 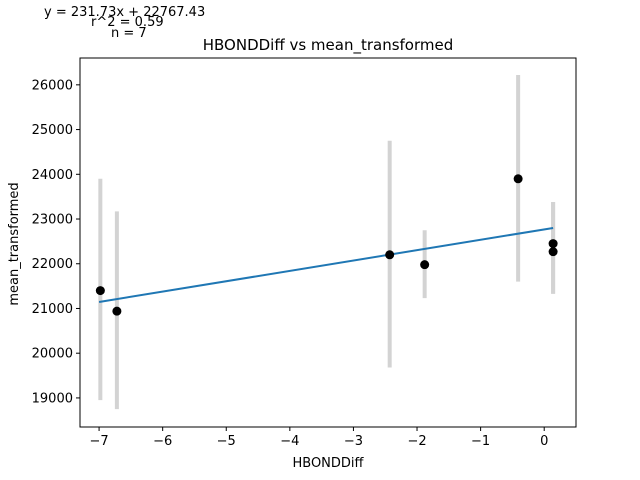 I want to click on x-tick-label: −1, so click(x=480, y=441).